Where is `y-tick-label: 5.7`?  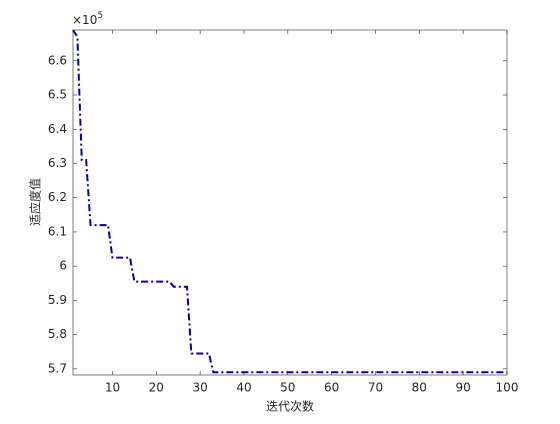 y-tick-label: 5.7 is located at coordinates (57, 368).